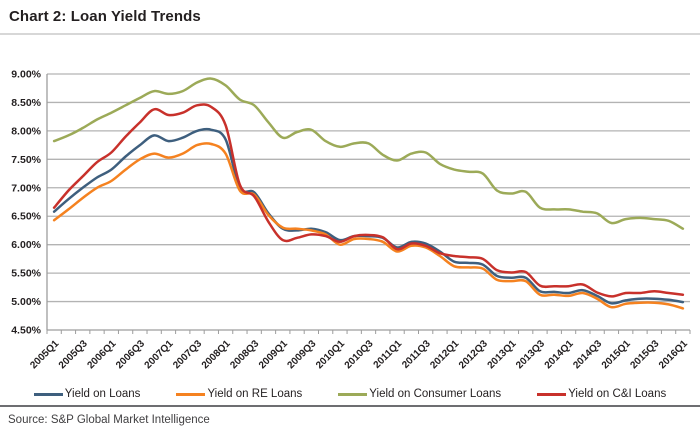 The width and height of the screenshot is (700, 435). Describe the element at coordinates (26, 331) in the screenshot. I see `y-axis-label: 4.50%` at that location.